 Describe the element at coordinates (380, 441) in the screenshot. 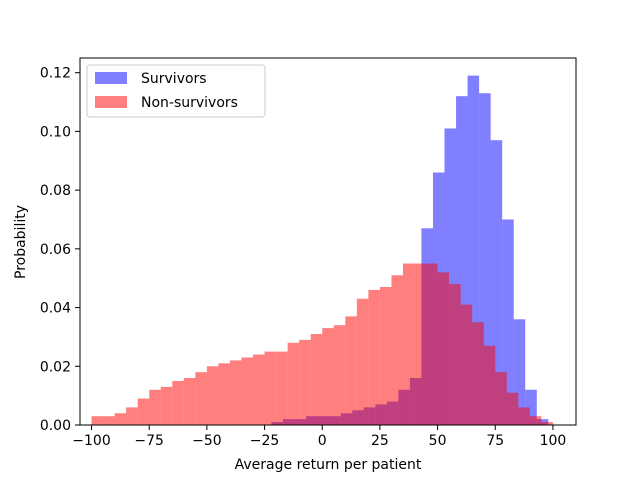

I see `x-tick-label: 25` at that location.